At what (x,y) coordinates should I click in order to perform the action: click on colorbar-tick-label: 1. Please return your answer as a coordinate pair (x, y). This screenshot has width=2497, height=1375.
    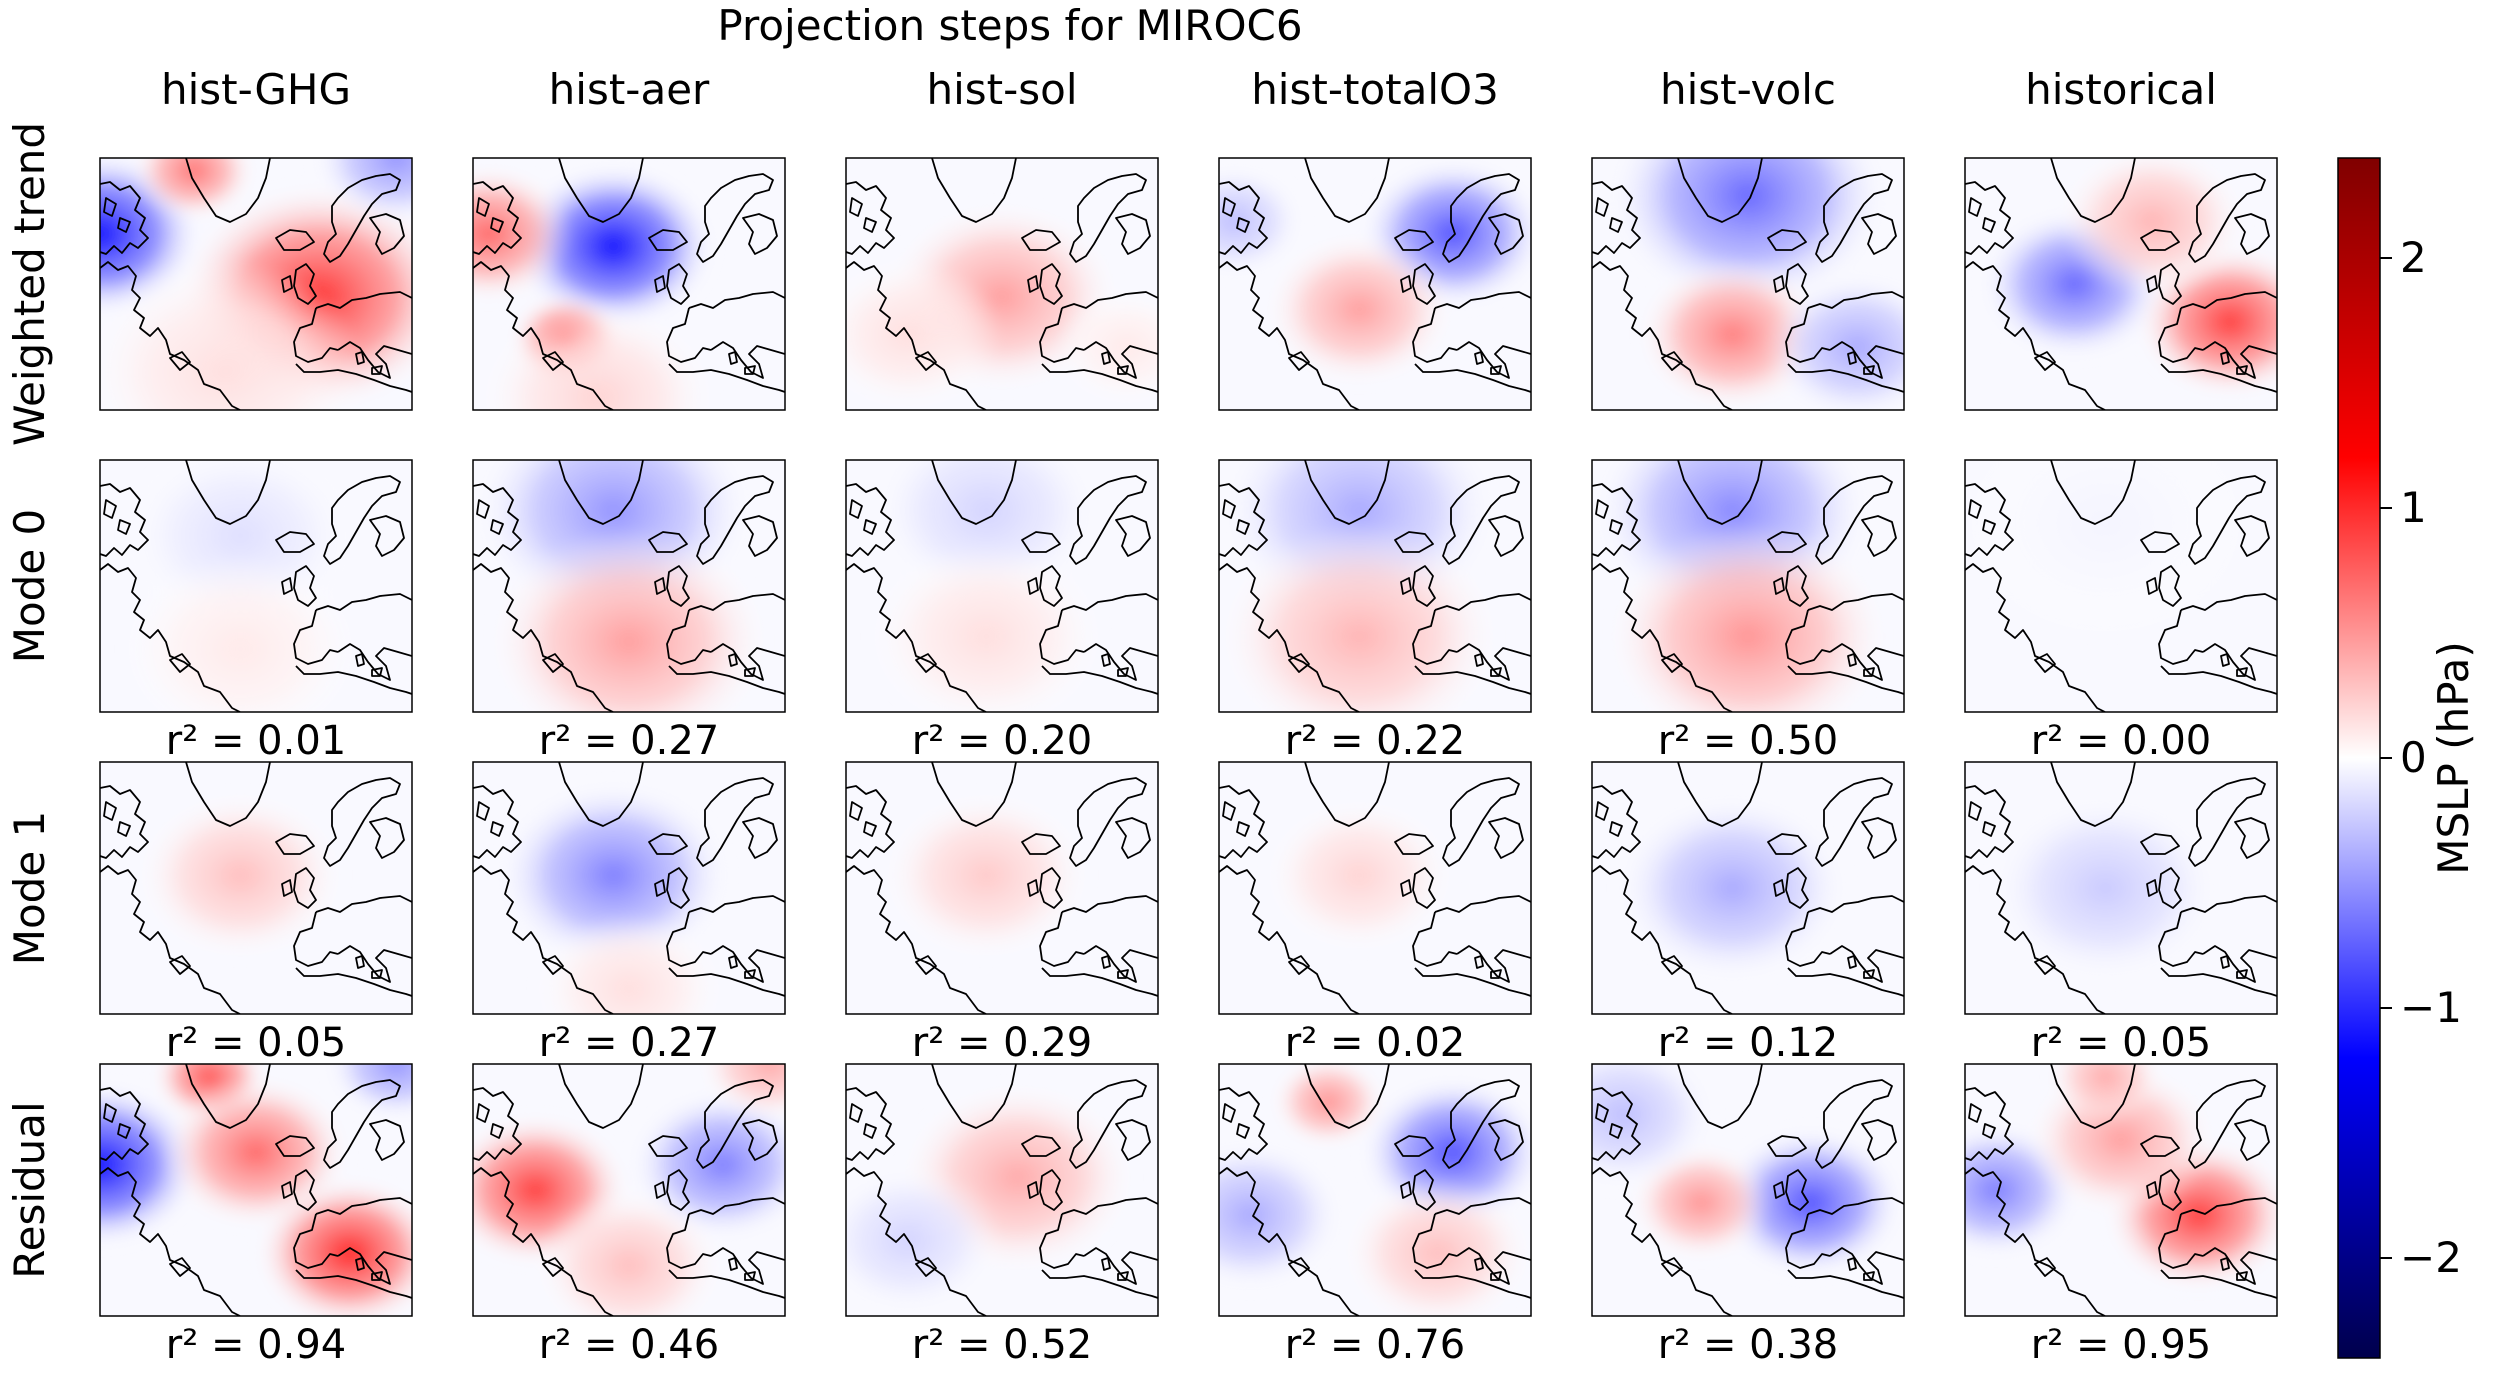
    Looking at the image, I should click on (2413, 507).